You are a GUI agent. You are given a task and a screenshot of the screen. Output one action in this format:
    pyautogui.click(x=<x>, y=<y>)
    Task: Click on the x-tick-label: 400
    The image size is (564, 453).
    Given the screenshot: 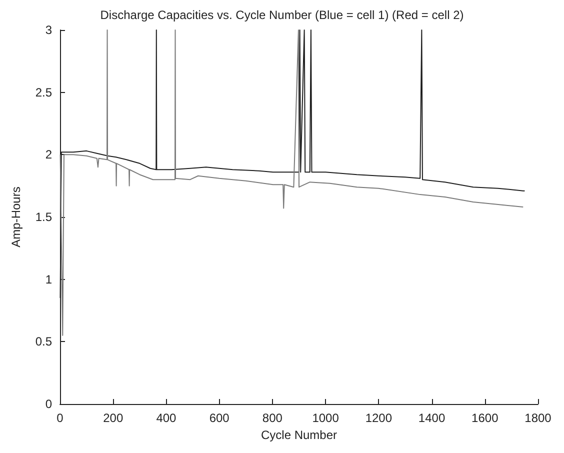 What is the action you would take?
    pyautogui.click(x=166, y=418)
    